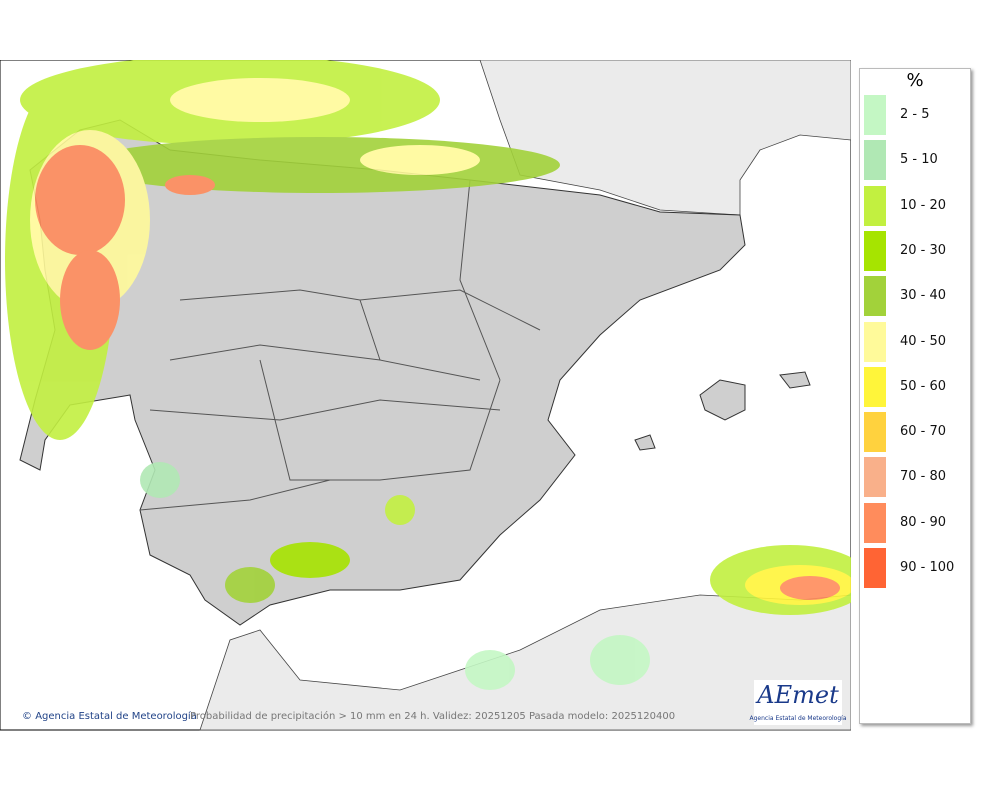  I want to click on legend-label: 90 - 100, so click(927, 567).